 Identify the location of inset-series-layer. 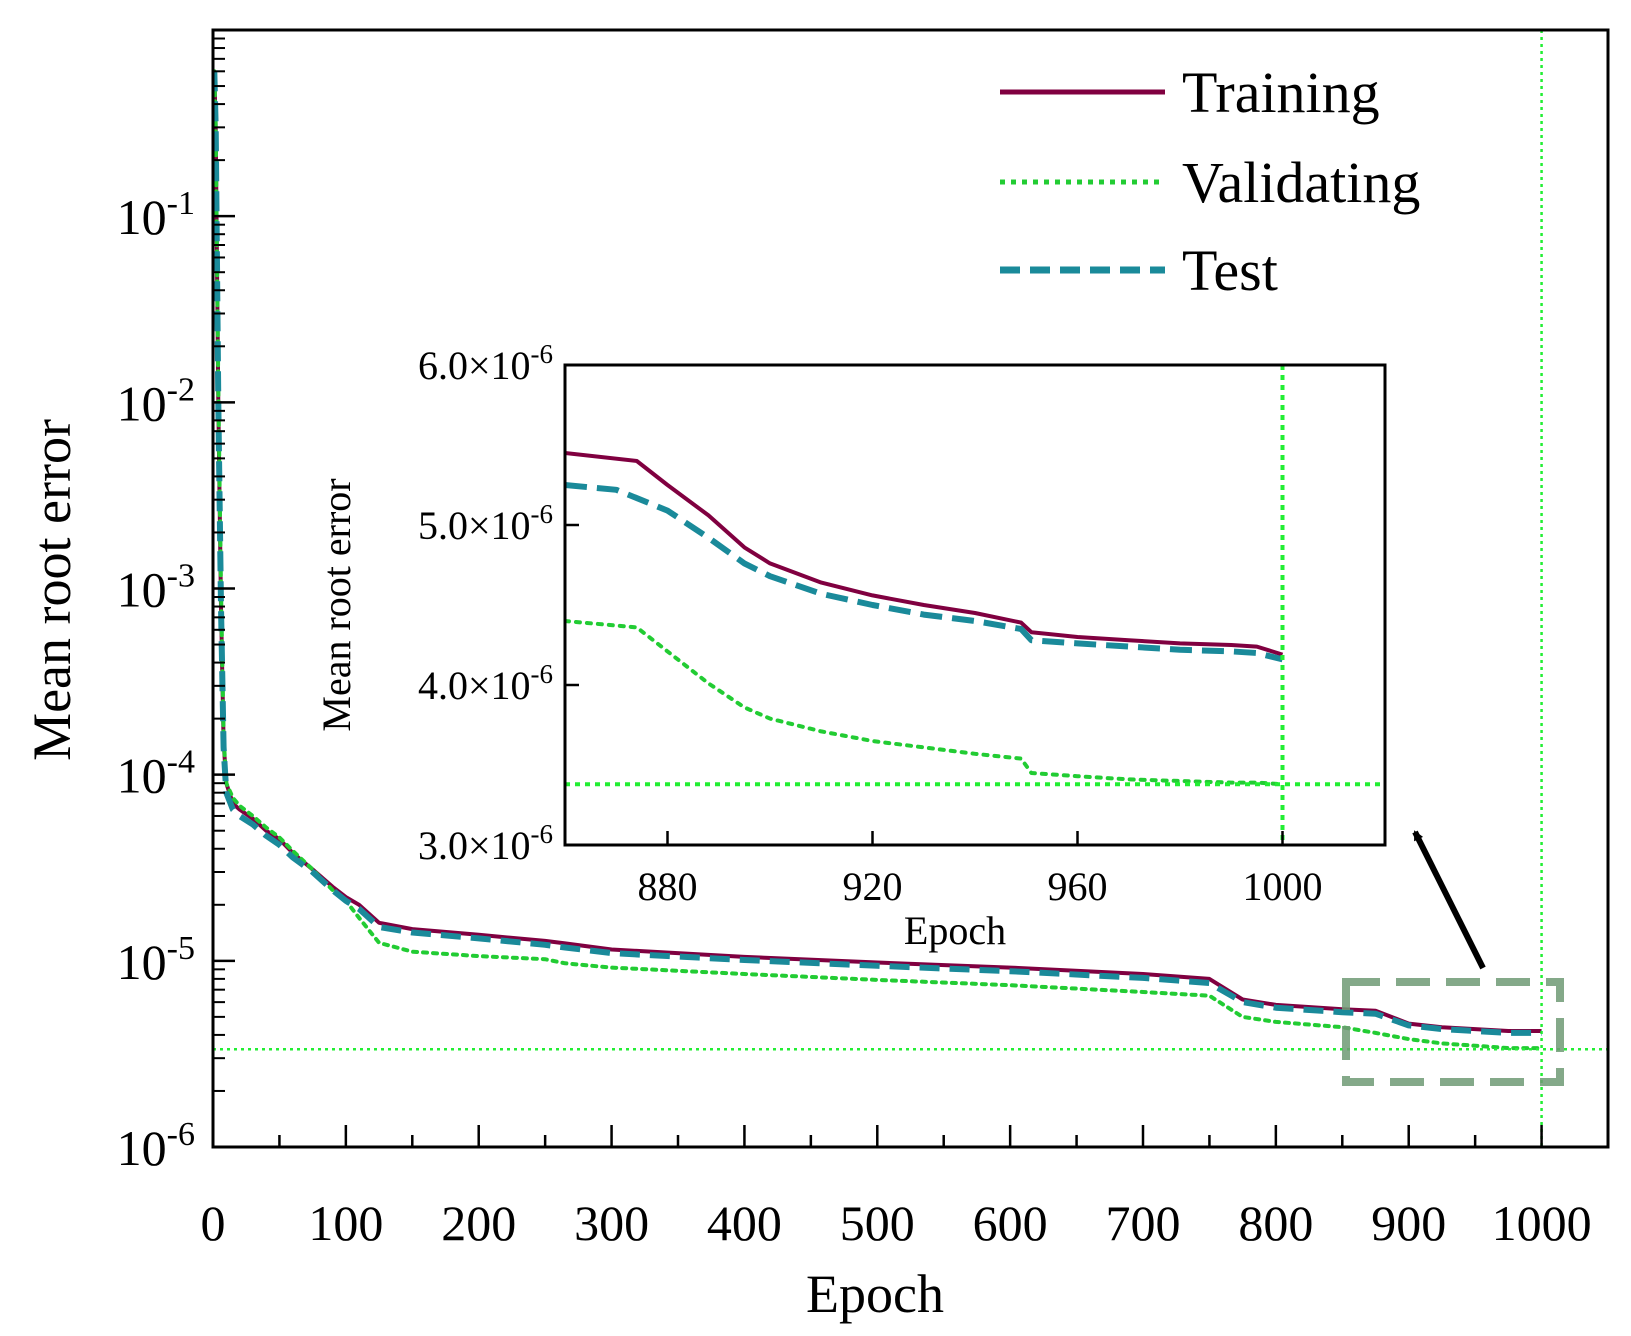
(925, 619).